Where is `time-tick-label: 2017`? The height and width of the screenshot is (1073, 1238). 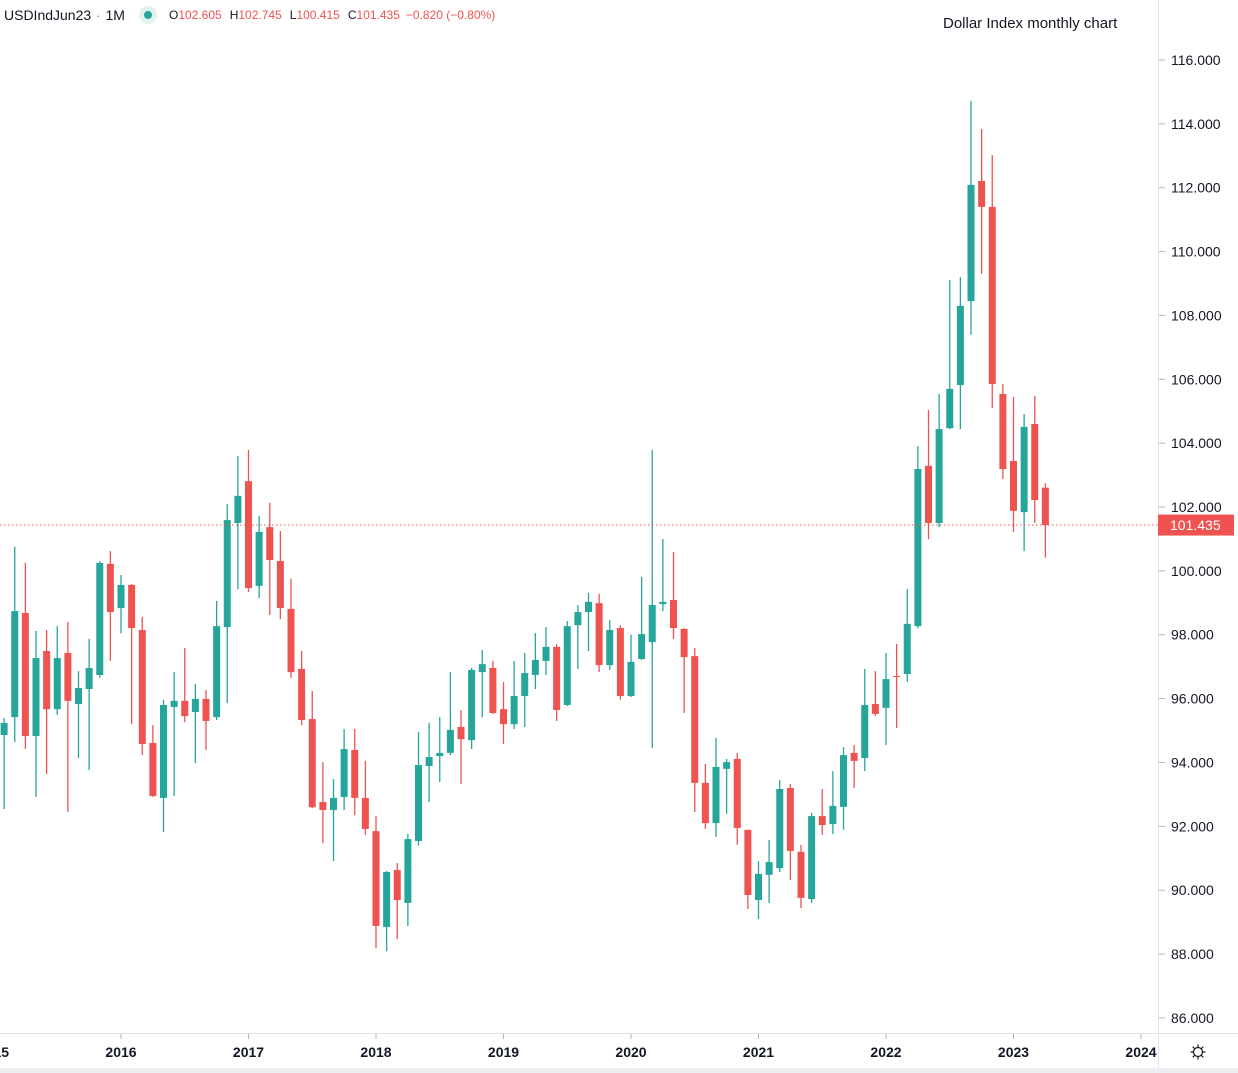
time-tick-label: 2017 is located at coordinates (248, 1052).